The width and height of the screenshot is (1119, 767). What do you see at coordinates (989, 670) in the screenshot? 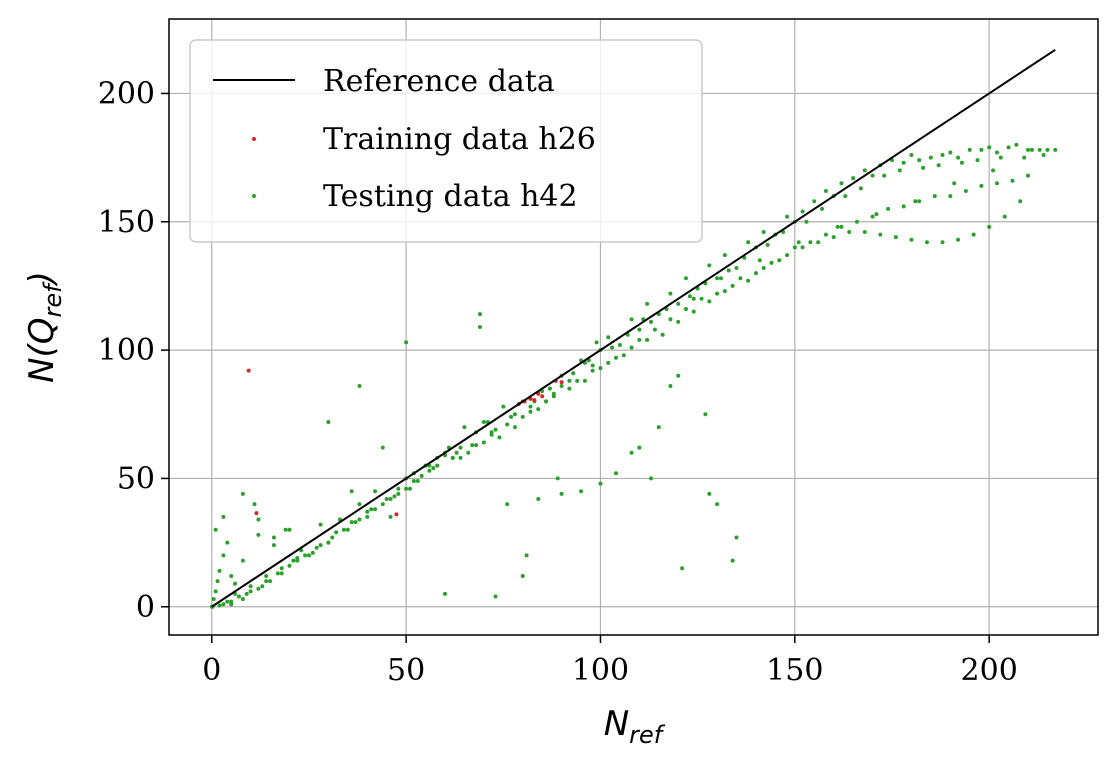
I see `x-tick-label: 200` at bounding box center [989, 670].